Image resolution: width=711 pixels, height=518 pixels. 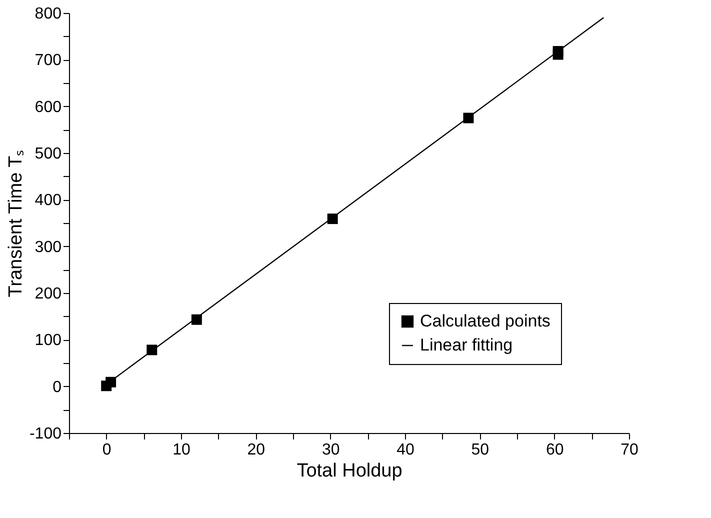 I want to click on x-axis-title: Total Holdup, so click(x=349, y=471).